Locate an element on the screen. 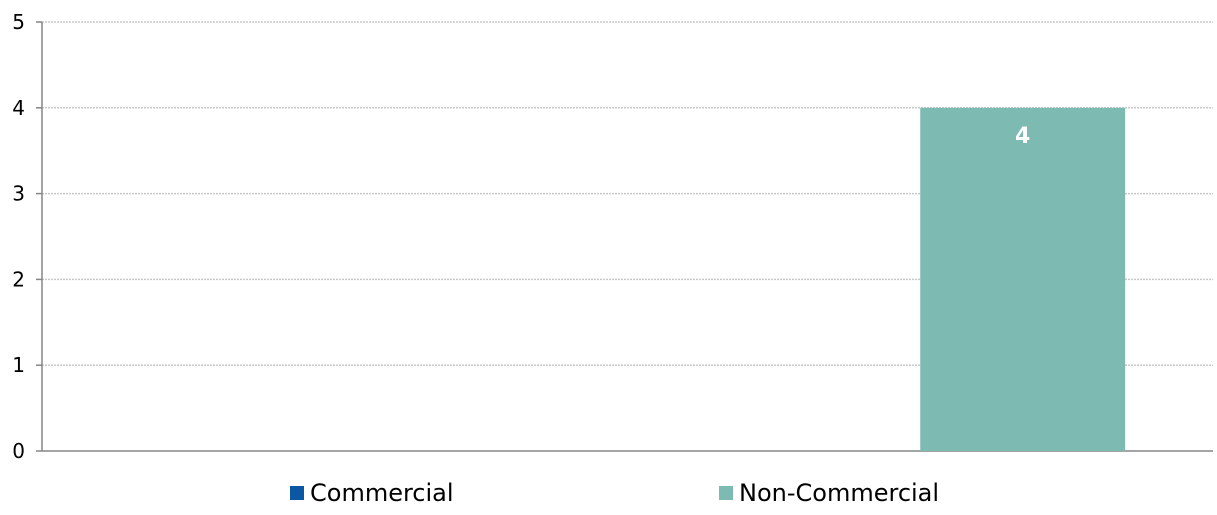 The height and width of the screenshot is (515, 1217). y-tick-label-4: 4 is located at coordinates (18, 108).